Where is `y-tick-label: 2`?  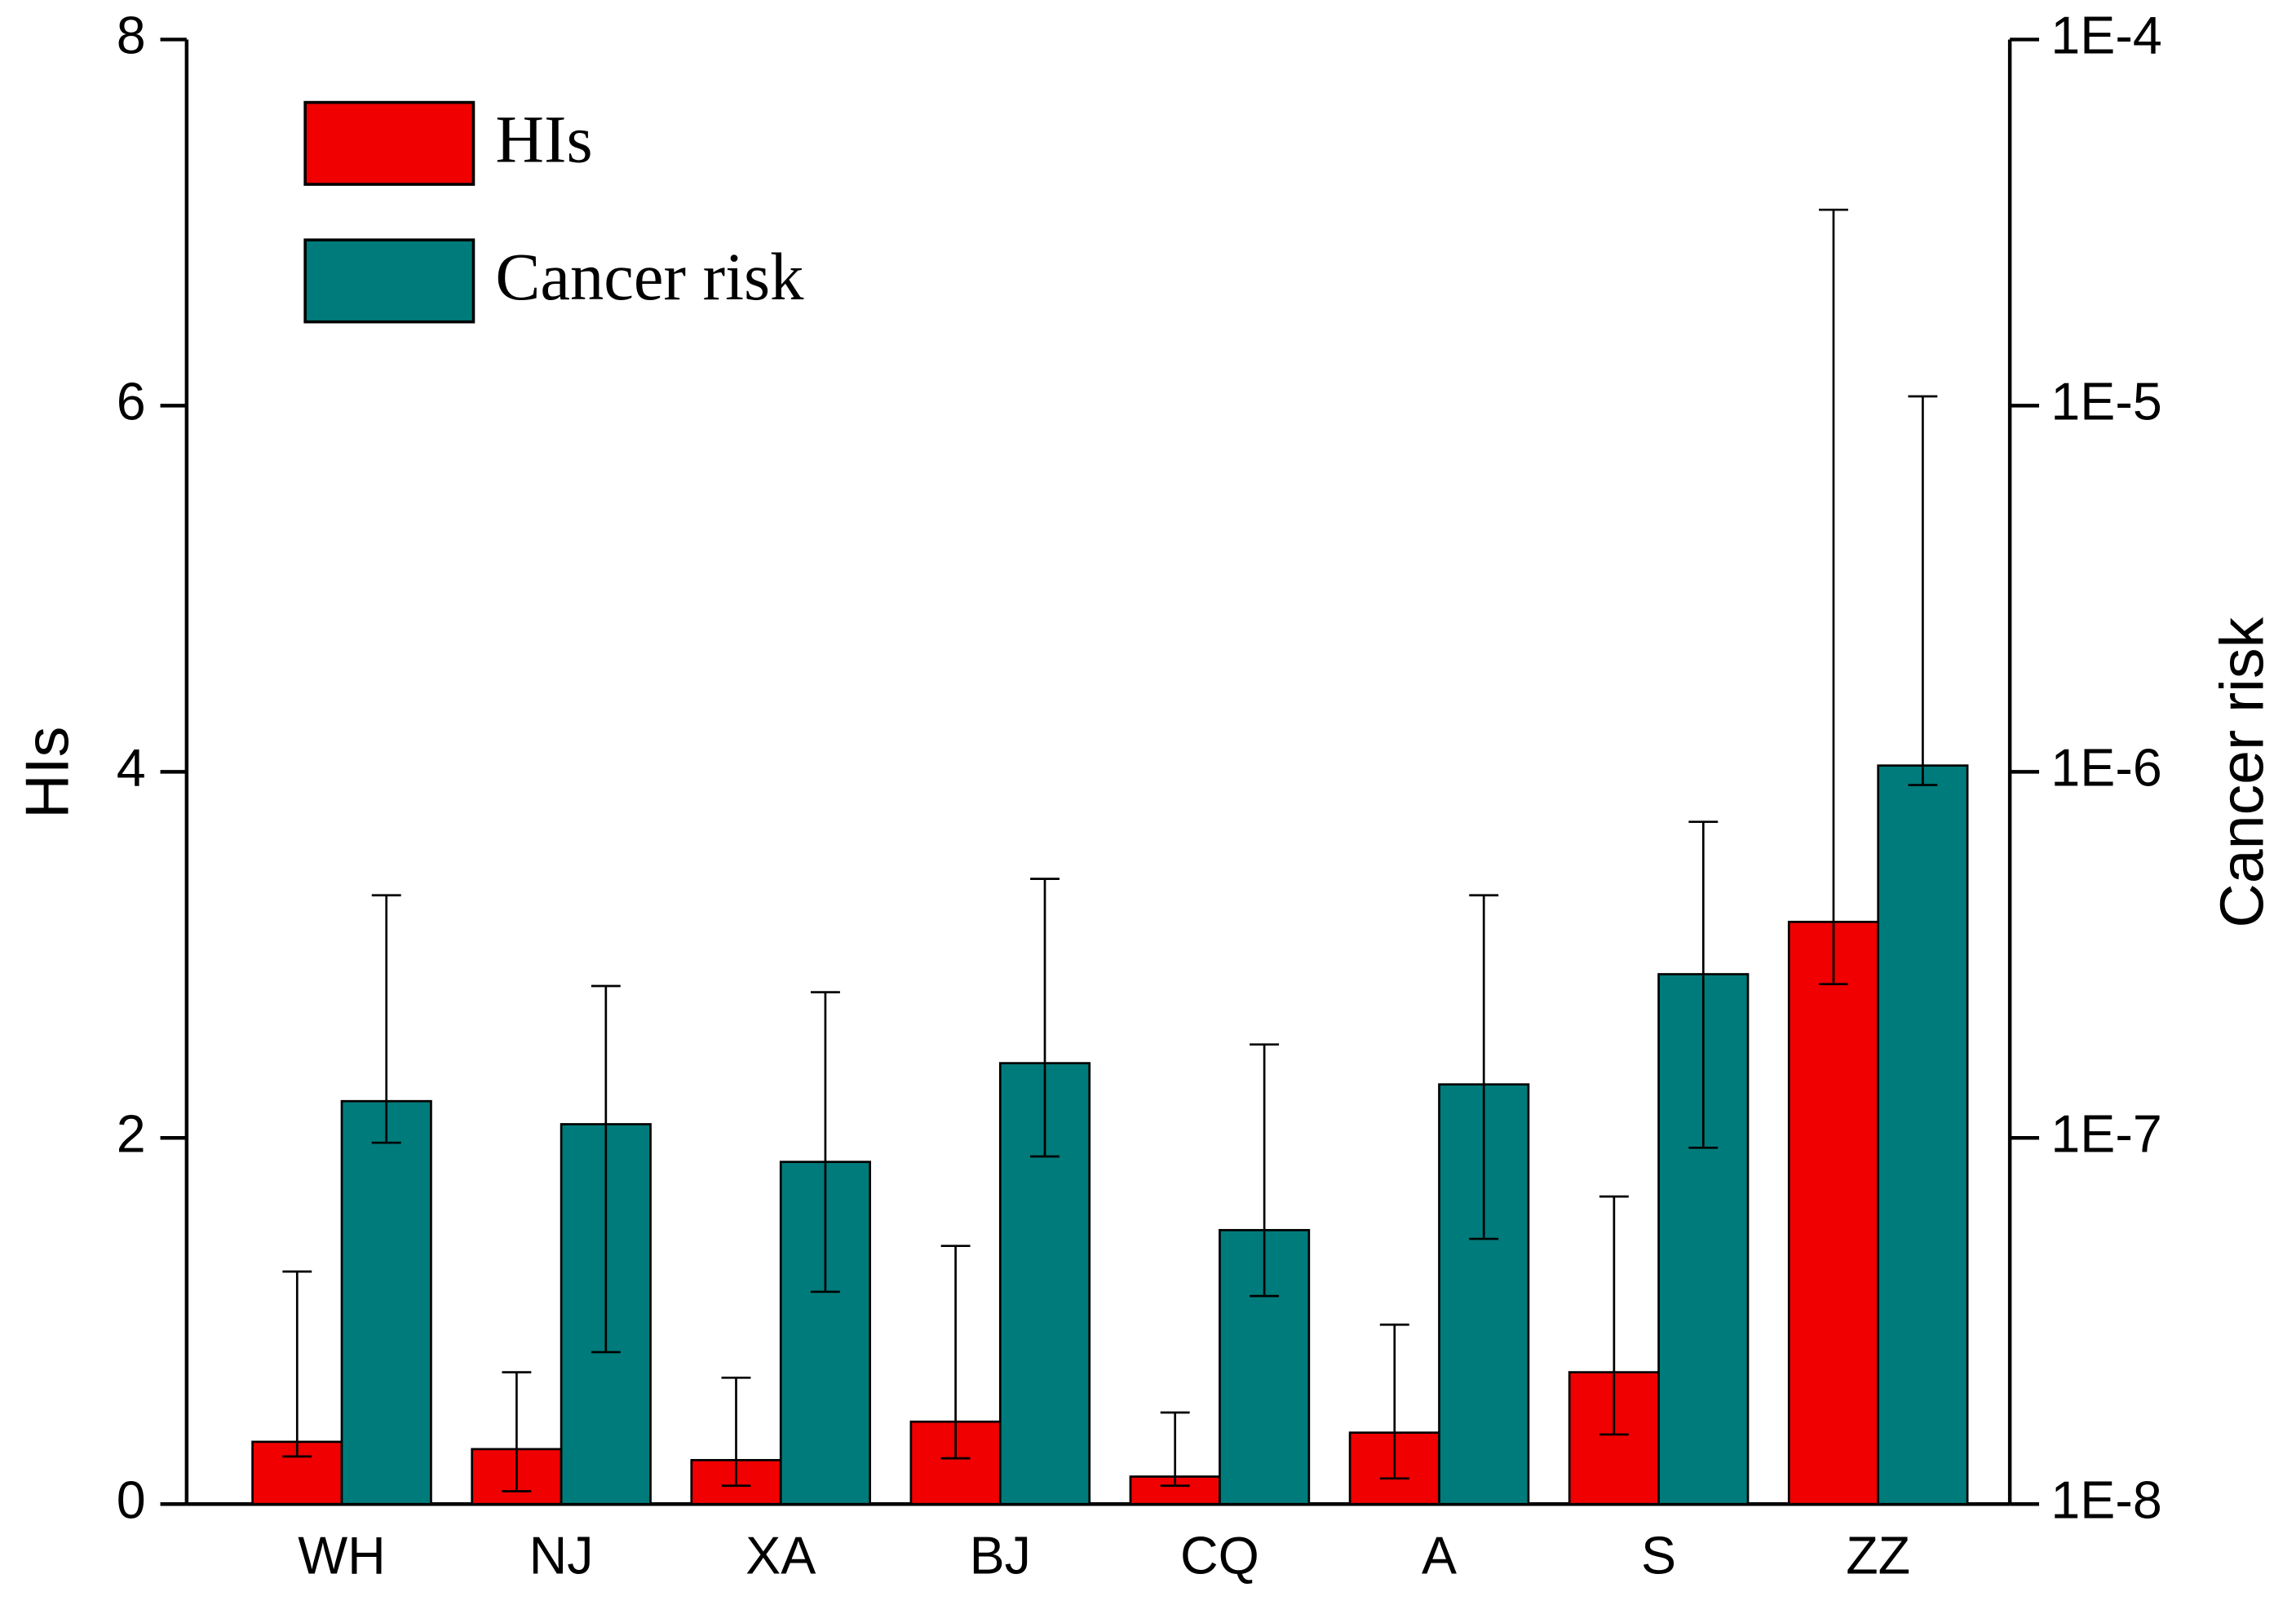
y-tick-label: 2 is located at coordinates (131, 1134).